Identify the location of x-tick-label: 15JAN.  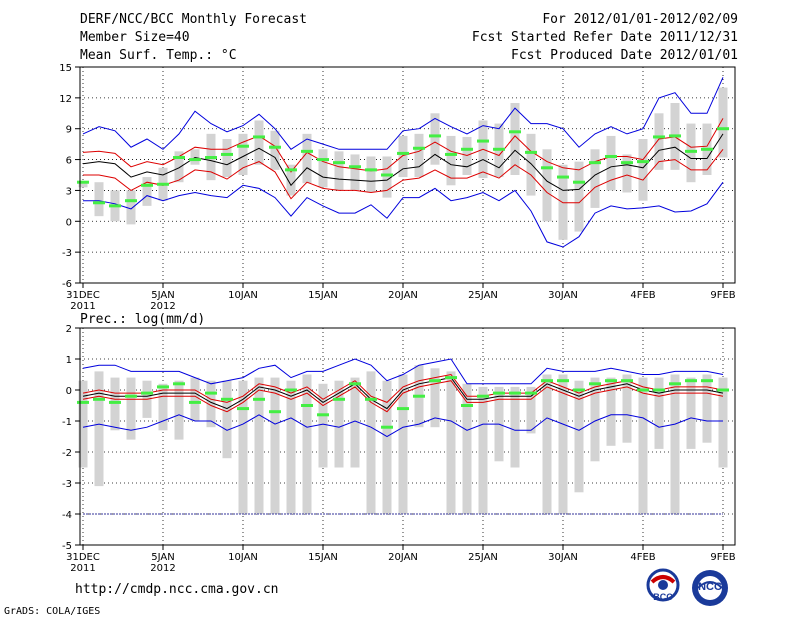
(323, 557).